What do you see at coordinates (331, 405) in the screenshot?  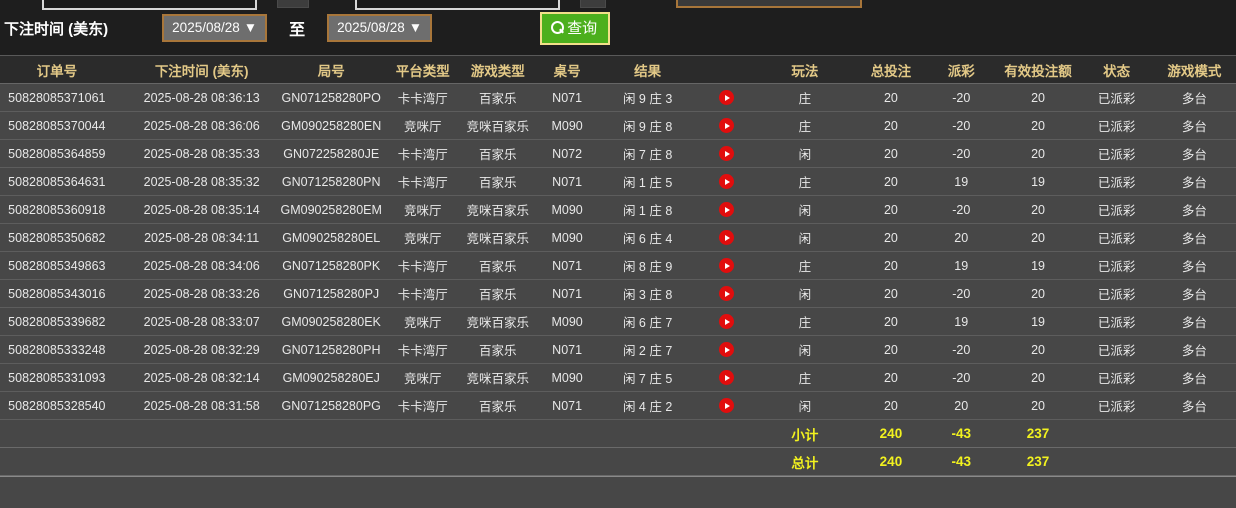 I see `cell-round-no: GN071258280PG` at bounding box center [331, 405].